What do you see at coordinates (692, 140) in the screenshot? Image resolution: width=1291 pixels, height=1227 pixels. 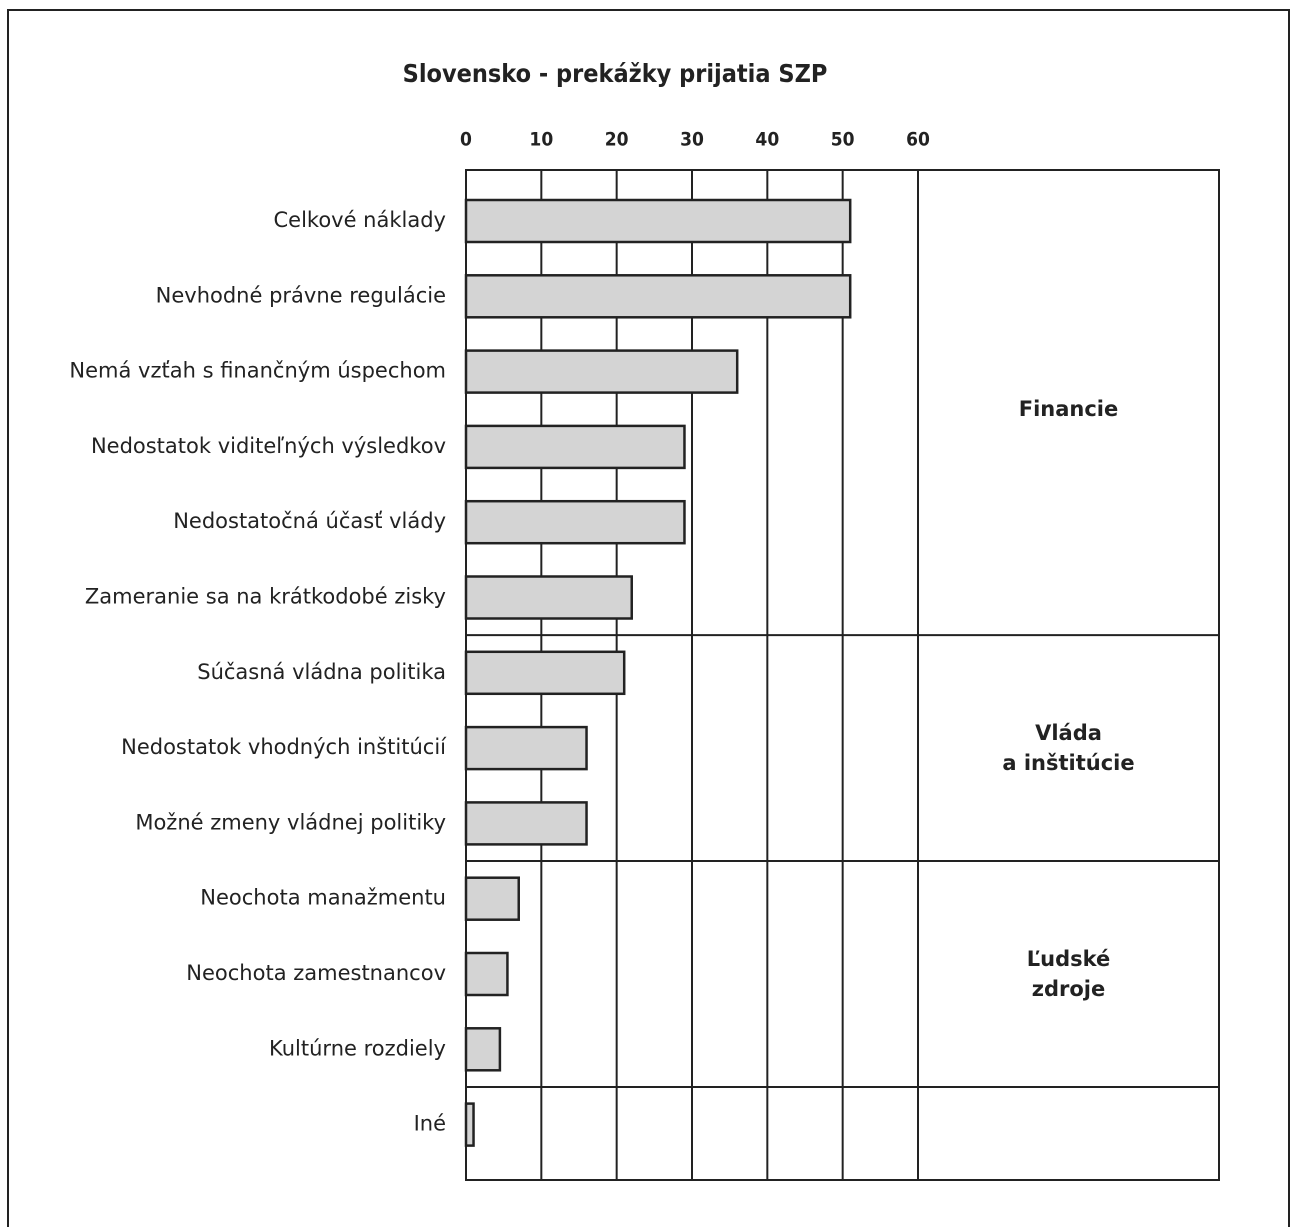 I see `x-tick-label: 30` at bounding box center [692, 140].